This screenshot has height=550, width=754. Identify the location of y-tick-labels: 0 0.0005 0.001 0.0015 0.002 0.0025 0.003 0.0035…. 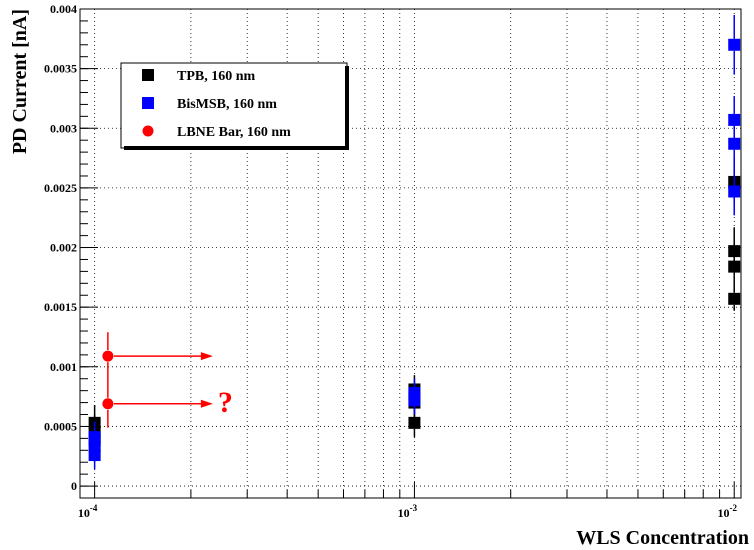
(60, 247).